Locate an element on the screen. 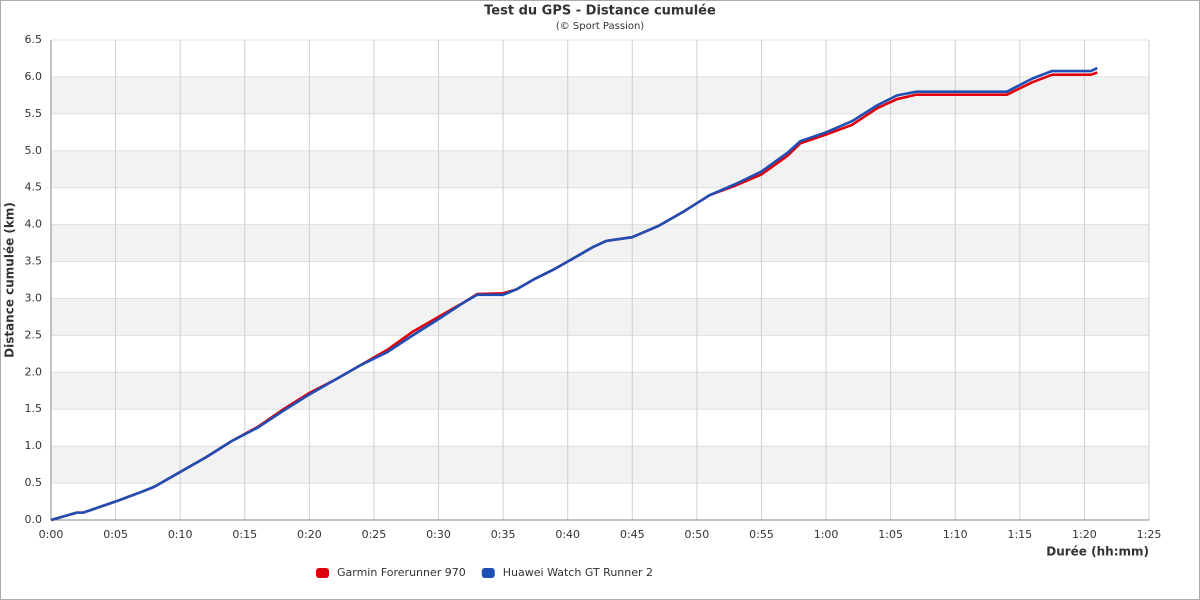 This screenshot has width=1200, height=600. x-tick-label: 0:40 is located at coordinates (567, 534).